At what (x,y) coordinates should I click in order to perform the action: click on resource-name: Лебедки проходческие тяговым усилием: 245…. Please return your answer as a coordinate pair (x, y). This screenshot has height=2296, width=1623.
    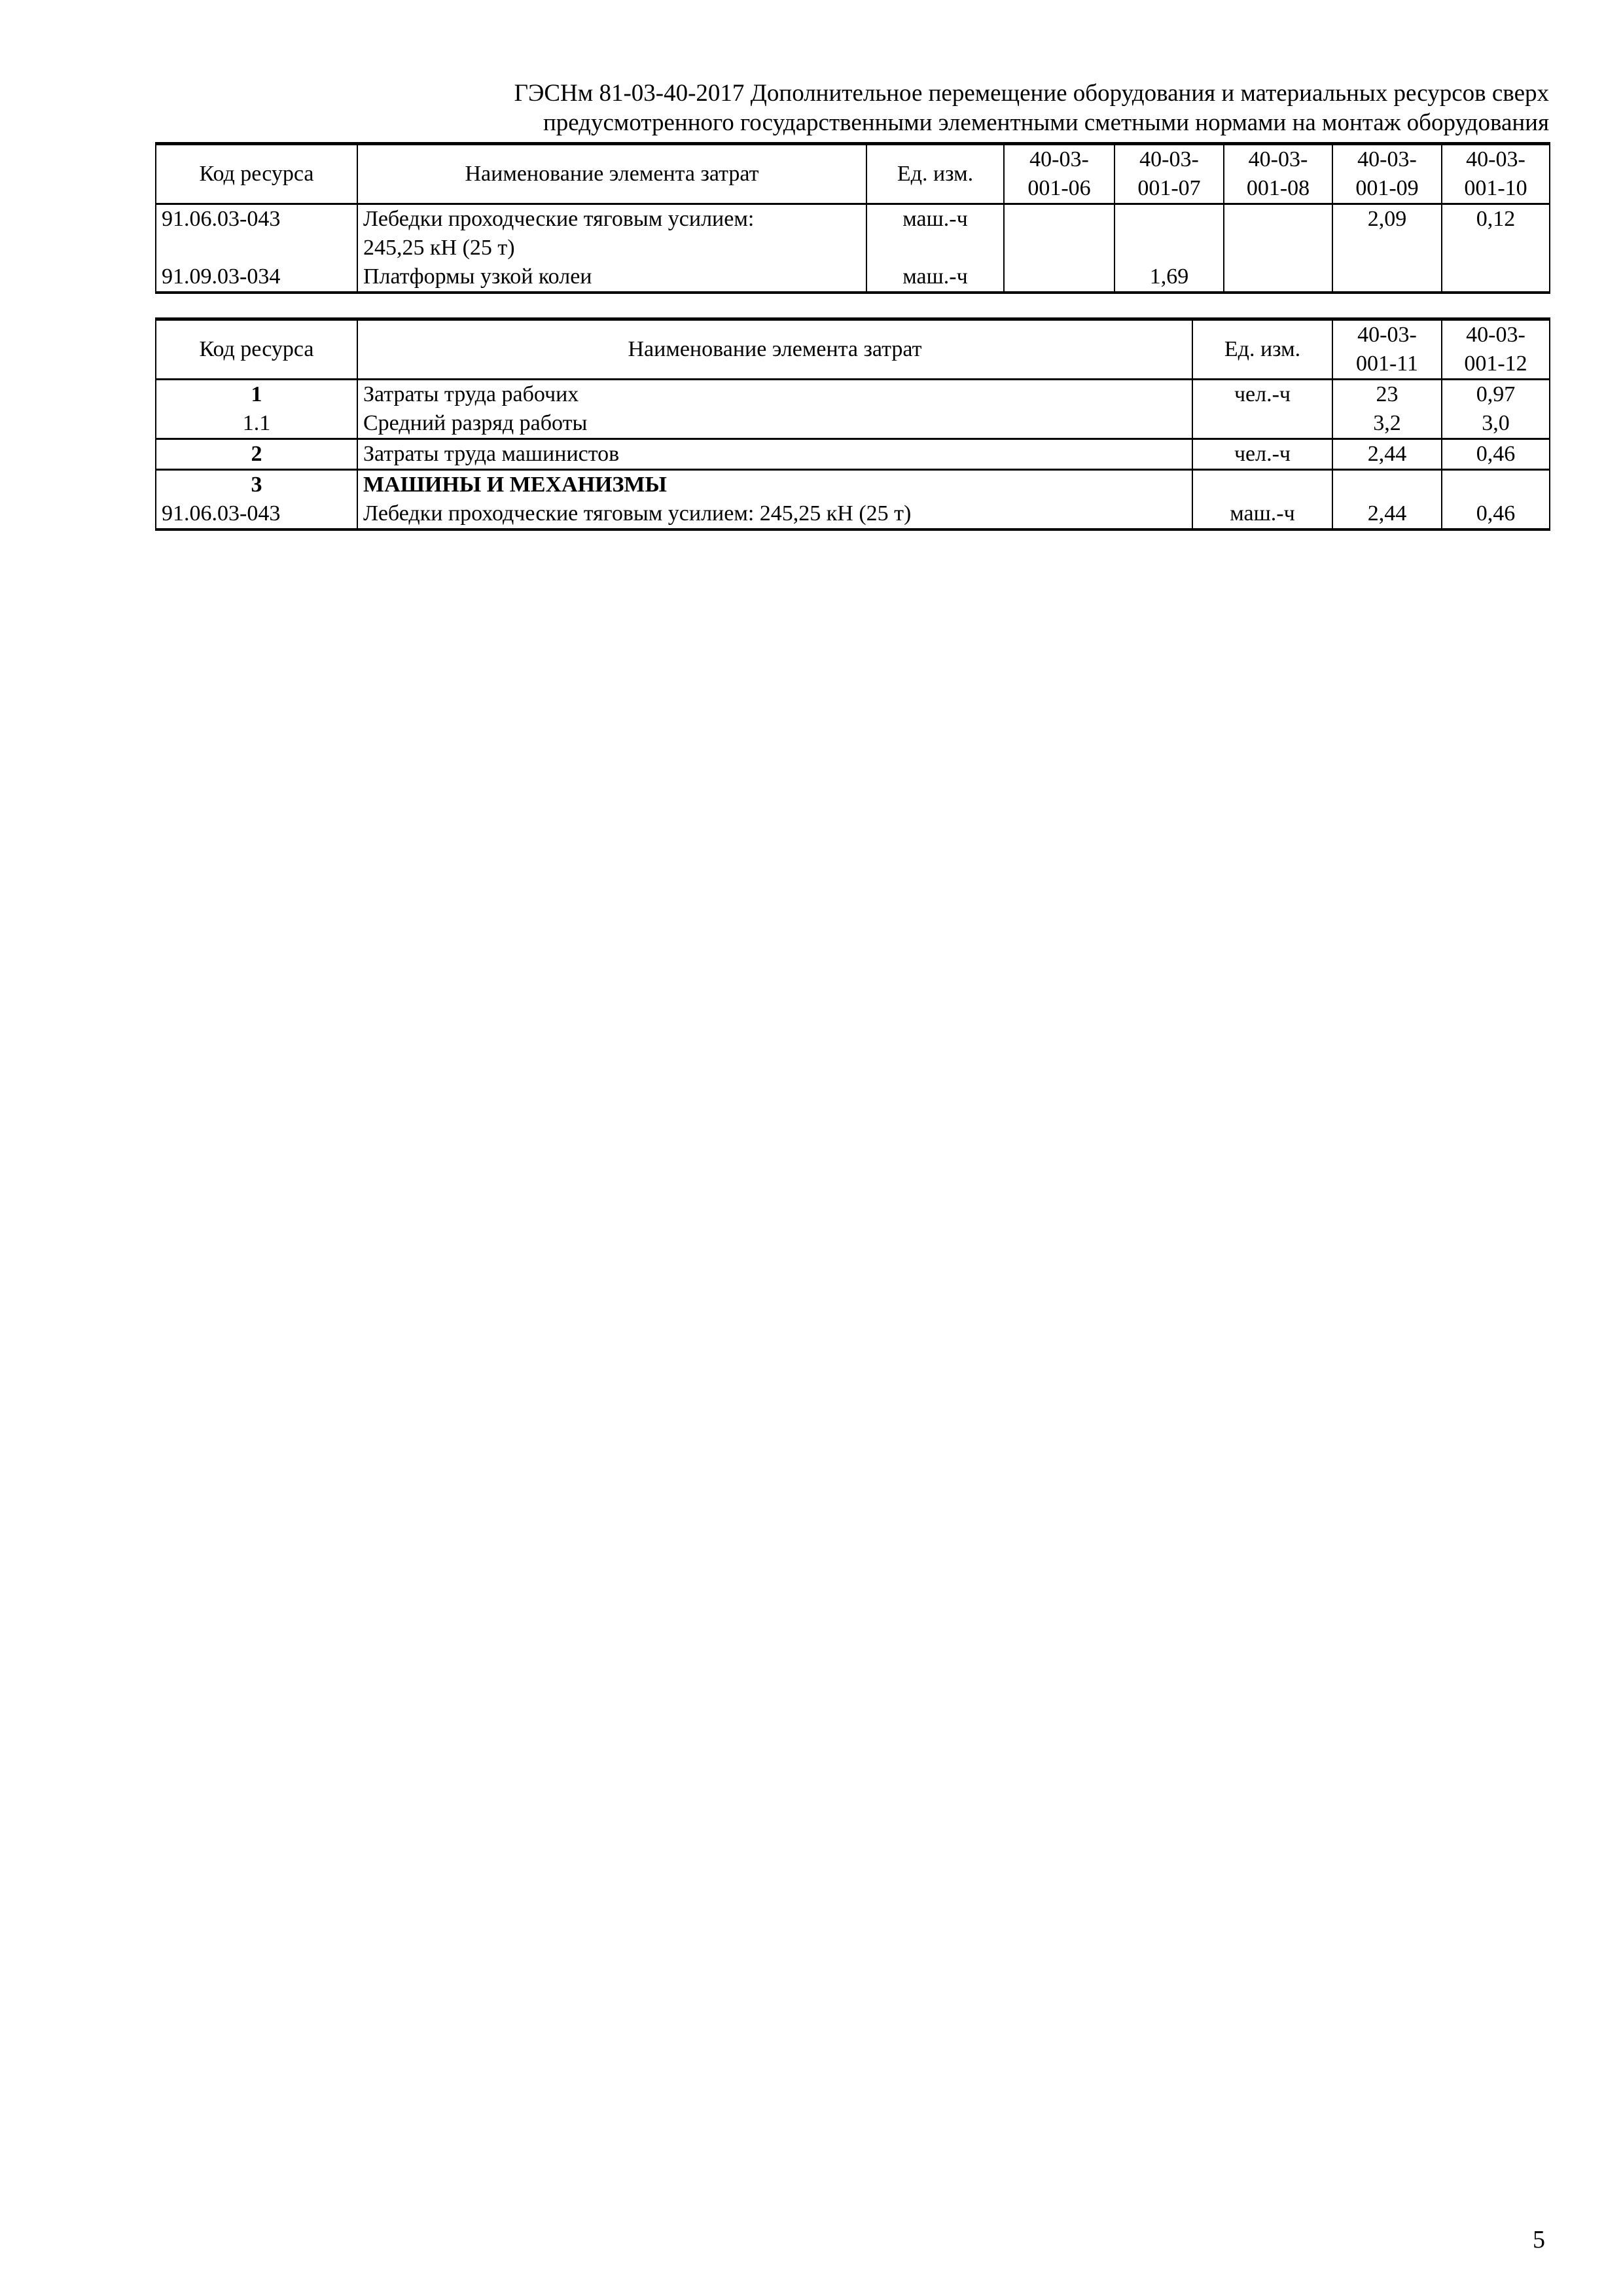
    Looking at the image, I should click on (612, 233).